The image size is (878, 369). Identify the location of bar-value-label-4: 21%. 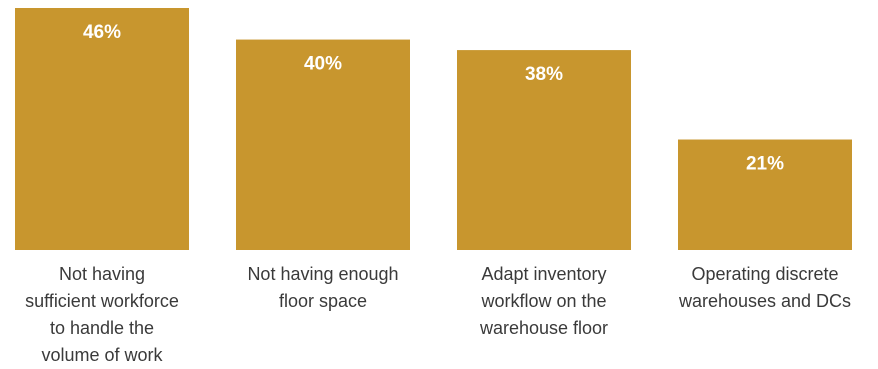
(765, 164).